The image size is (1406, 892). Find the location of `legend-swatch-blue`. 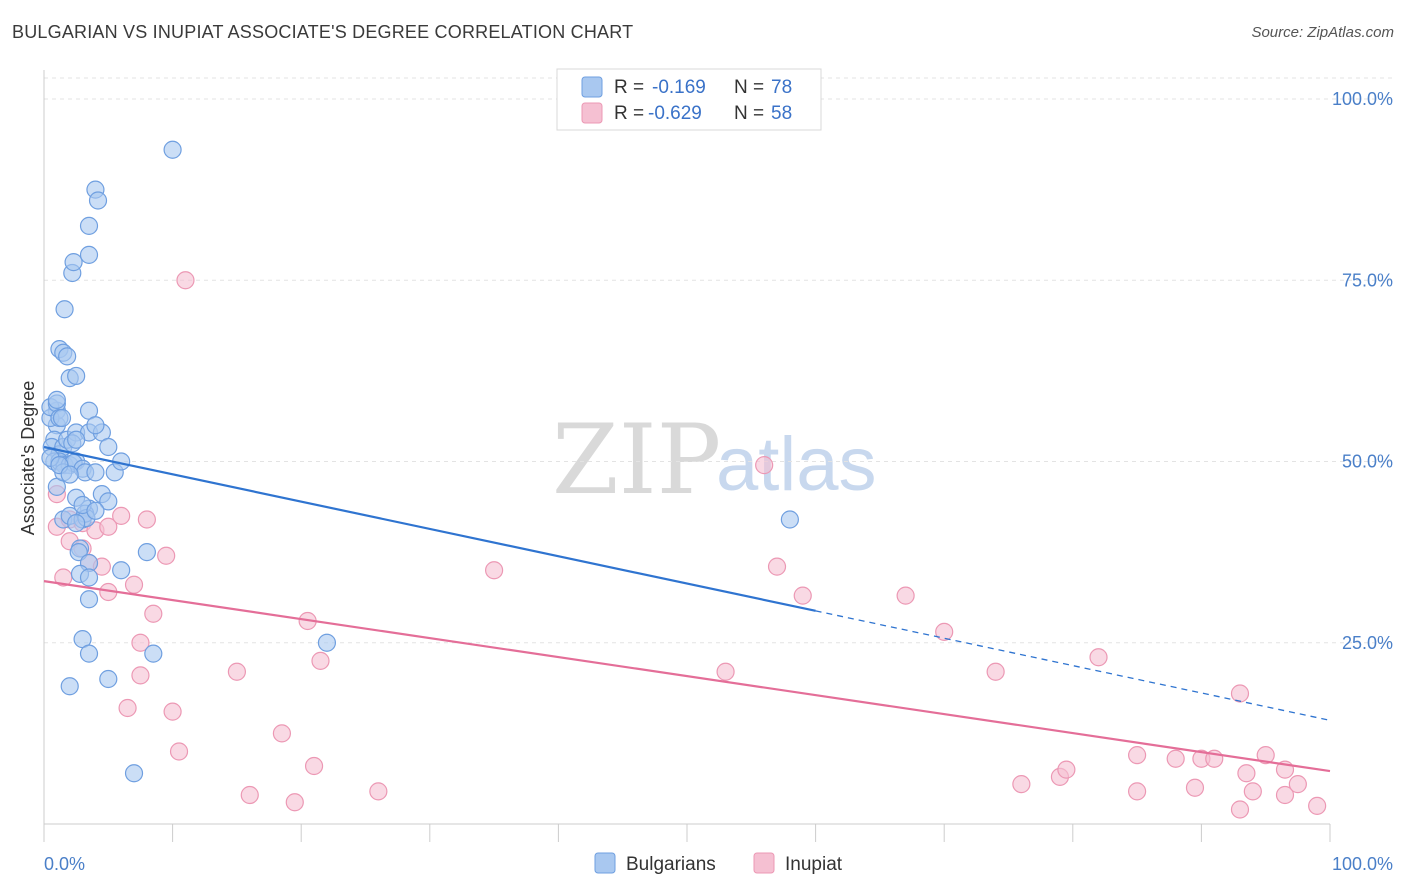

legend-swatch-blue is located at coordinates (592, 87).